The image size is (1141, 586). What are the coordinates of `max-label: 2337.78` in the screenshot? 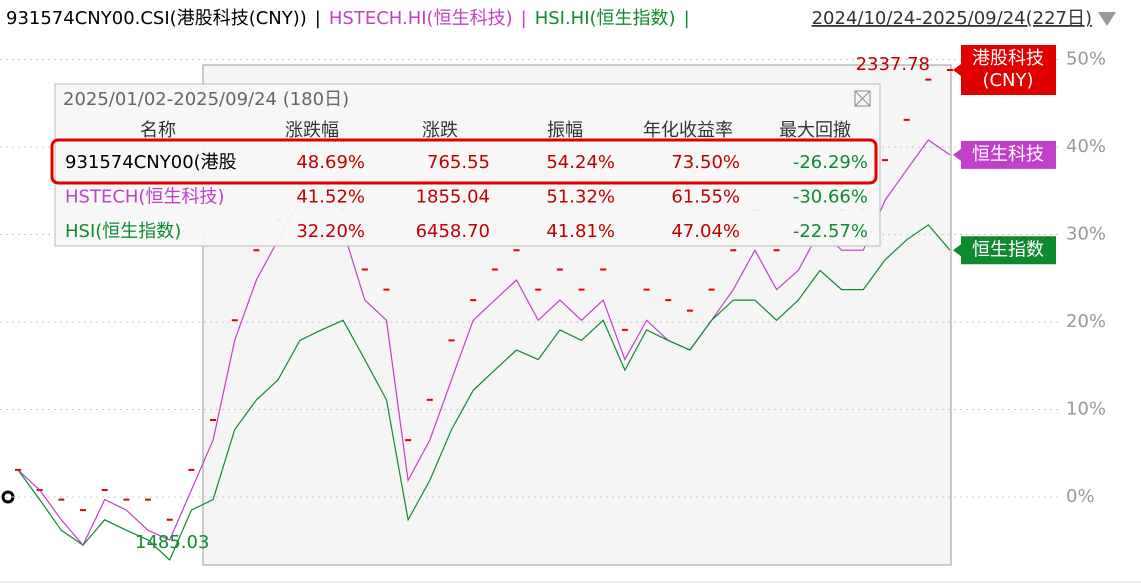 It's located at (893, 64).